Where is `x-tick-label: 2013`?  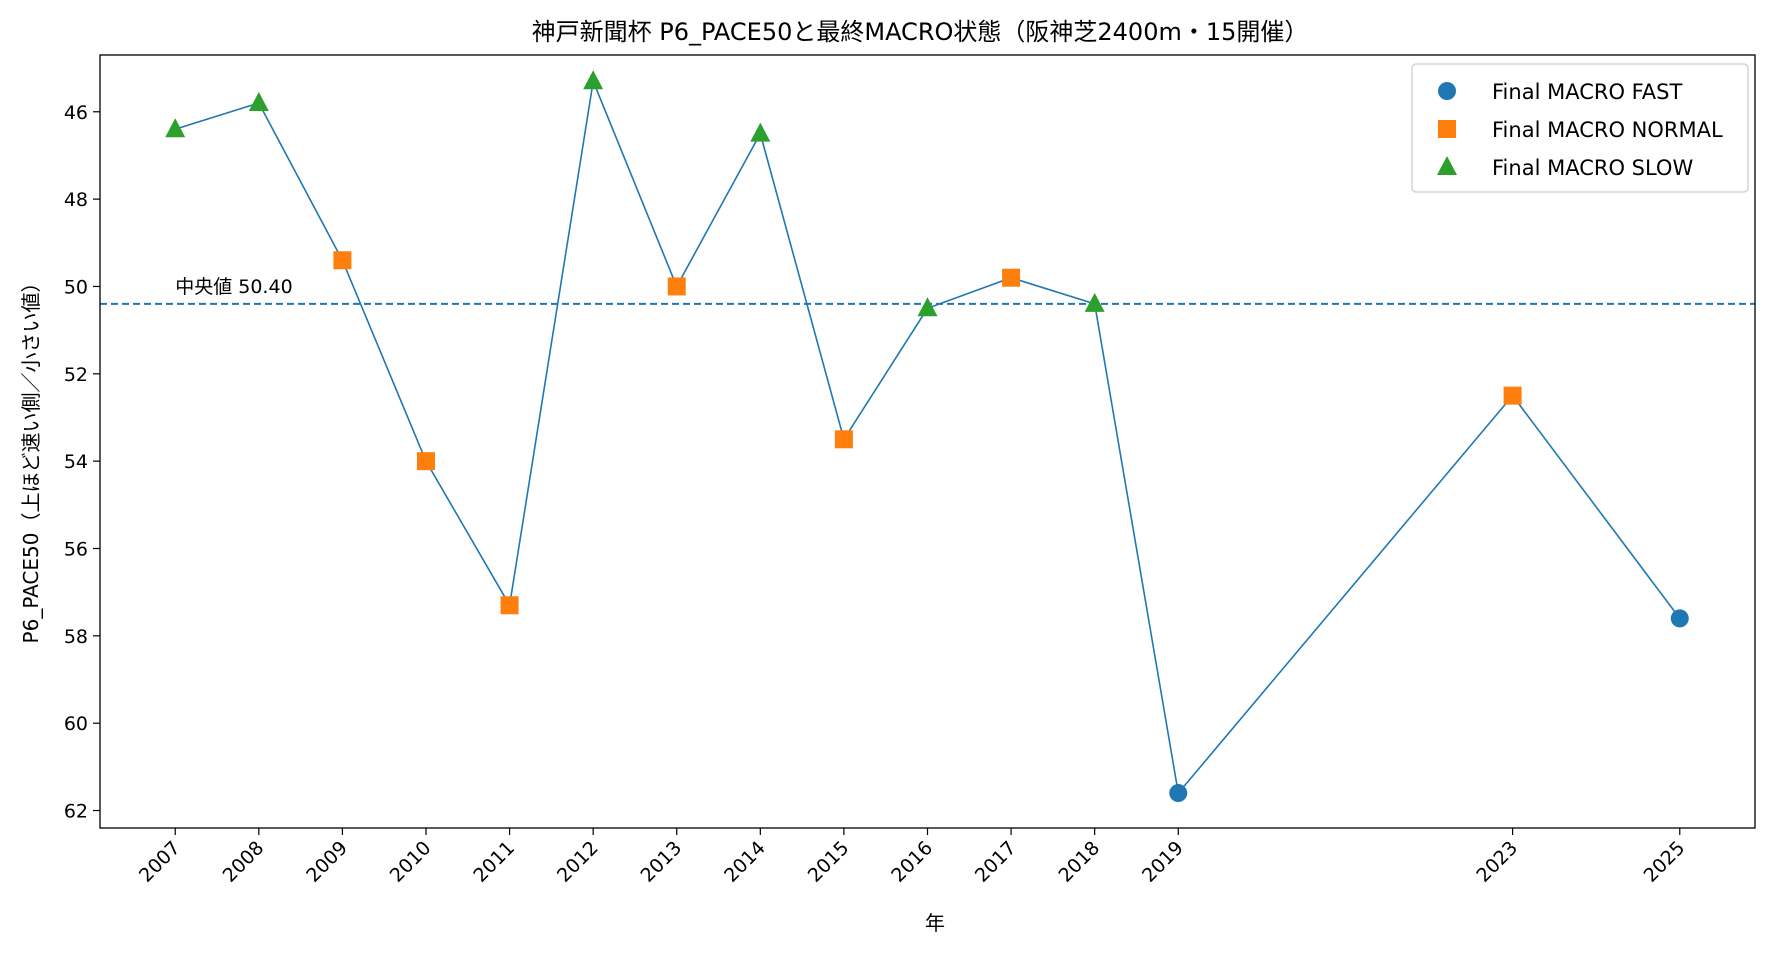 x-tick-label: 2013 is located at coordinates (662, 862).